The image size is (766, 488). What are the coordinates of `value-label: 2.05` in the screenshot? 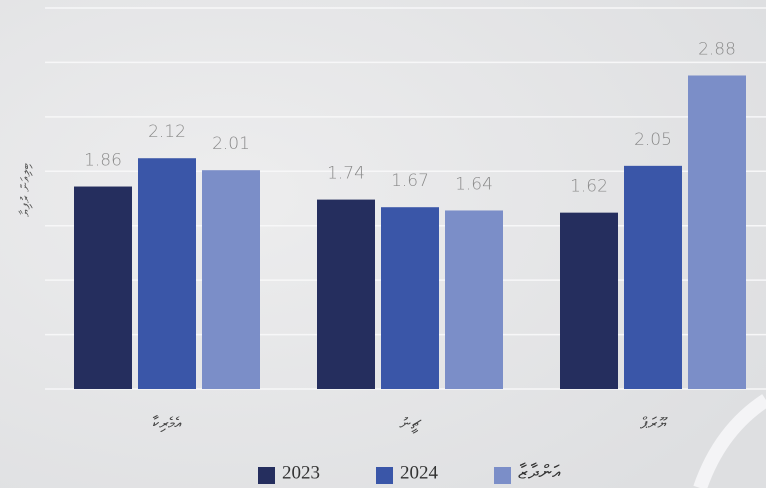 It's located at (653, 140).